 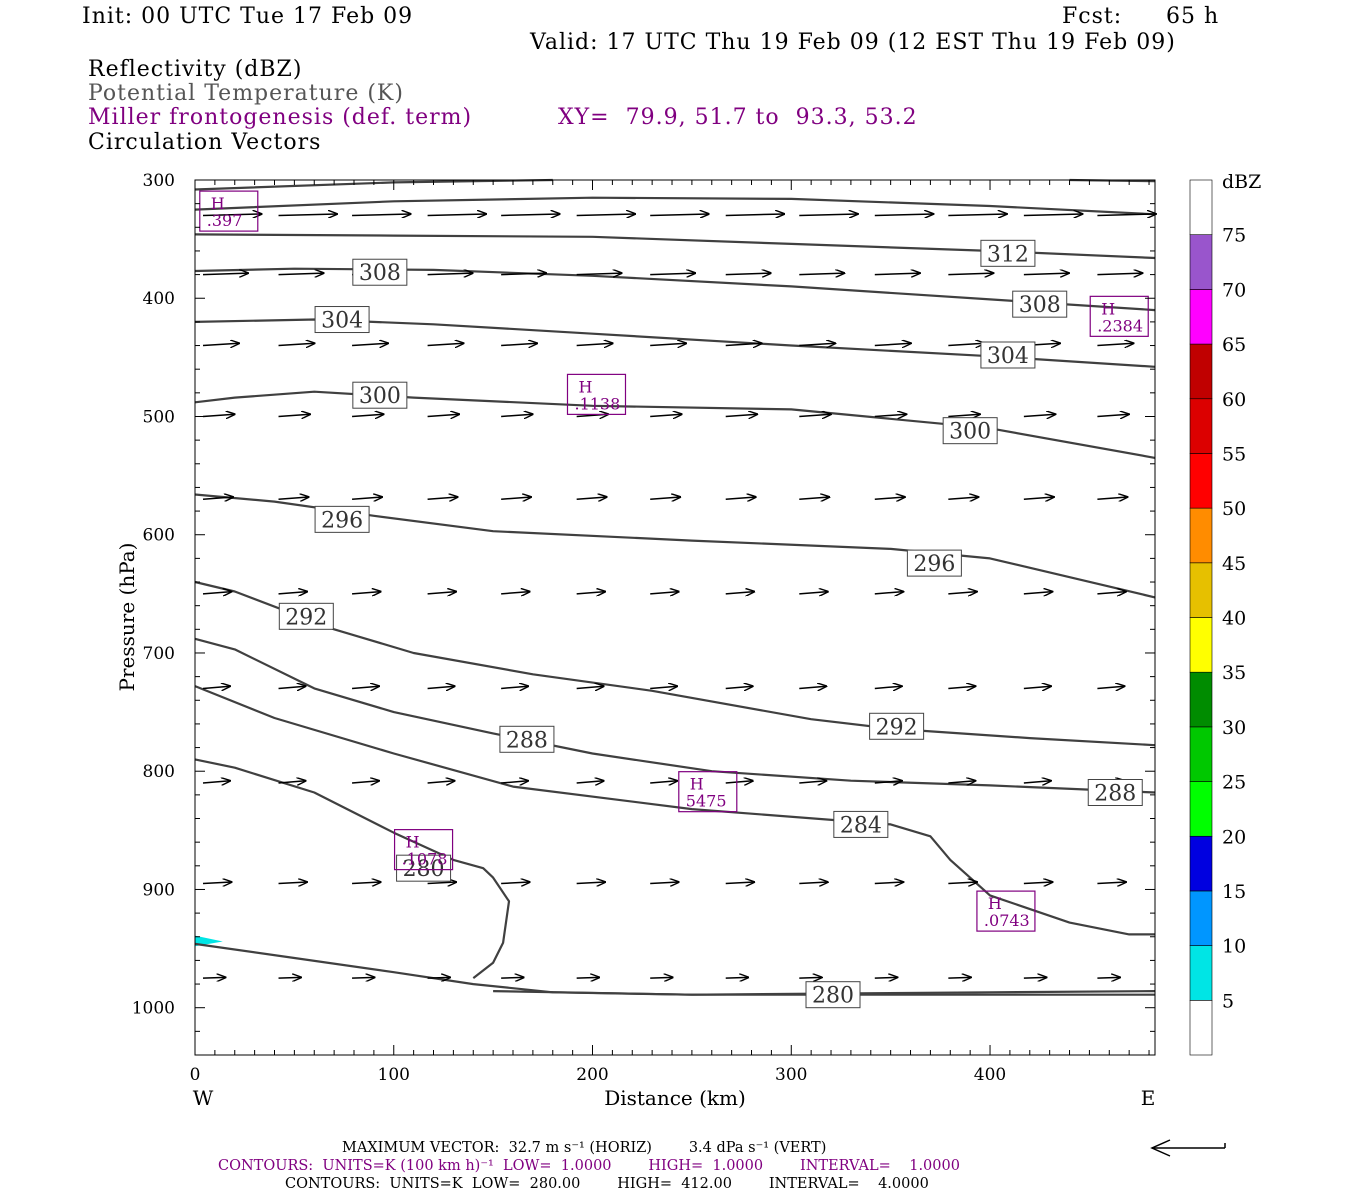 What do you see at coordinates (1148, 1098) in the screenshot?
I see `east-label: E` at bounding box center [1148, 1098].